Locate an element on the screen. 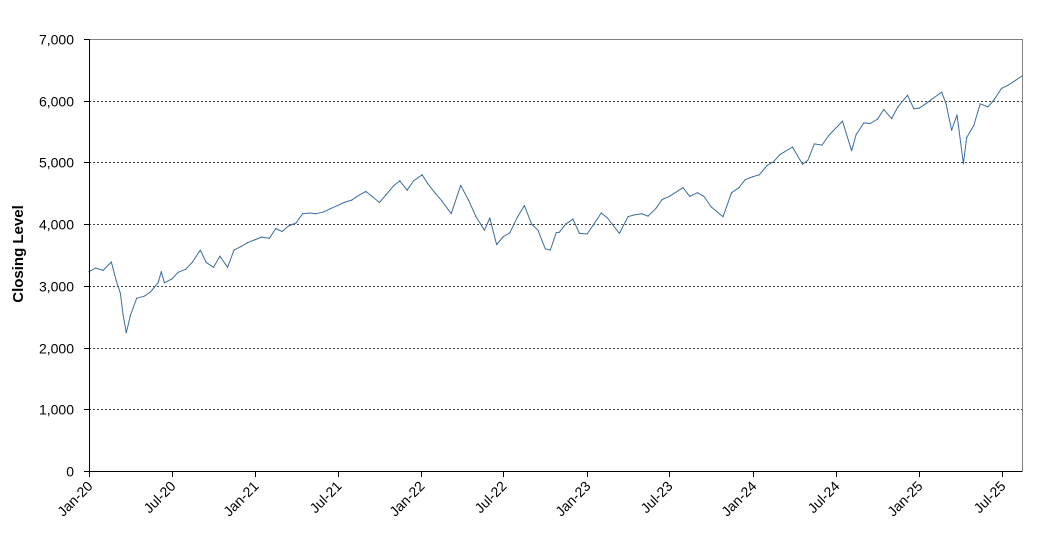 The width and height of the screenshot is (1048, 547). x-tick-label: Jan-24 is located at coordinates (739, 499).